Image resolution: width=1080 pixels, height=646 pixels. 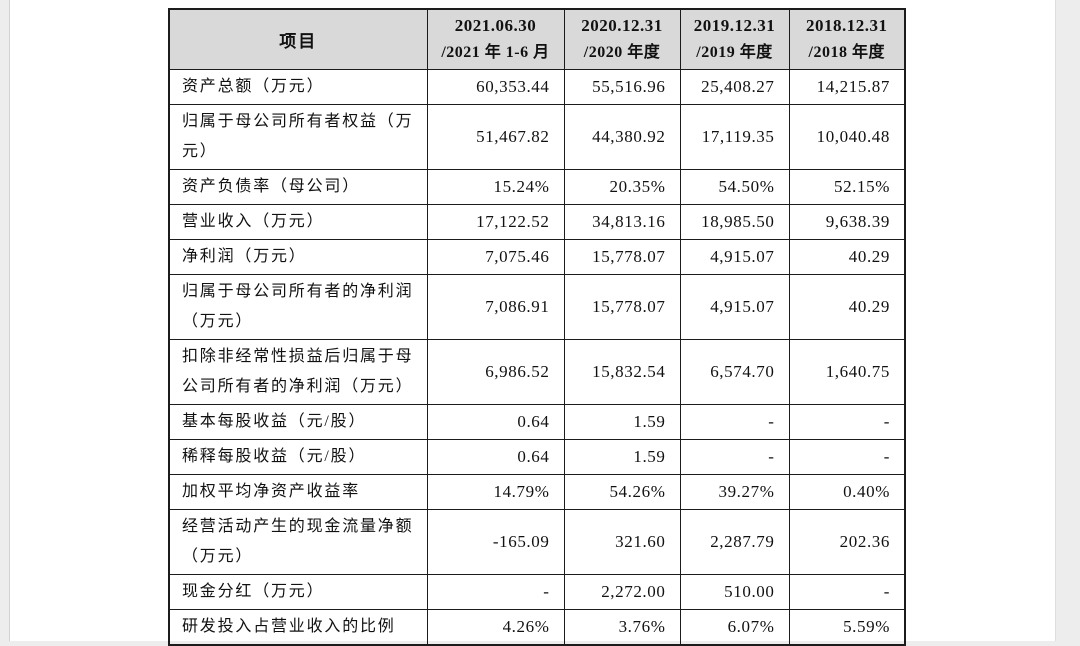 What do you see at coordinates (847, 626) in the screenshot?
I see `row-value: 5.59%` at bounding box center [847, 626].